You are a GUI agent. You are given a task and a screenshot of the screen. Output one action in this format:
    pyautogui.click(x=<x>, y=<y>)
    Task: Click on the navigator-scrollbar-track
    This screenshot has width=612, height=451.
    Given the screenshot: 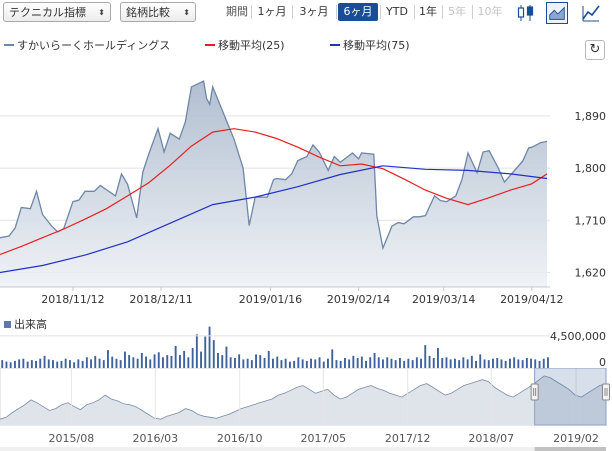 What is the action you would take?
    pyautogui.click(x=303, y=449)
    